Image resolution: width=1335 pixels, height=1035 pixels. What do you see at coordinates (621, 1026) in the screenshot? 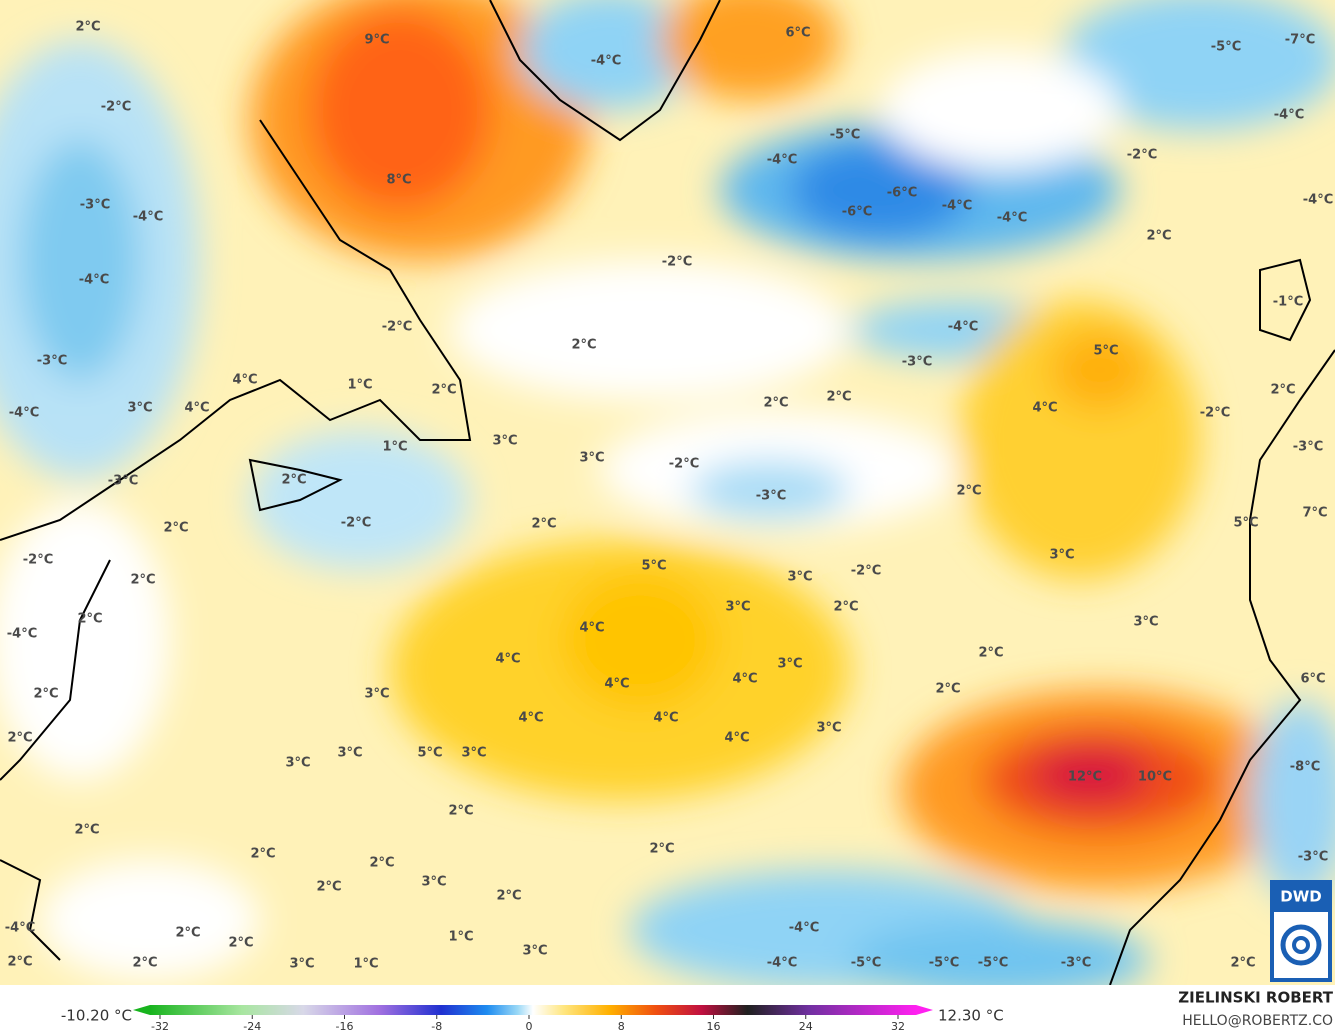
I see `colorbar-tick-label: 8` at bounding box center [621, 1026].